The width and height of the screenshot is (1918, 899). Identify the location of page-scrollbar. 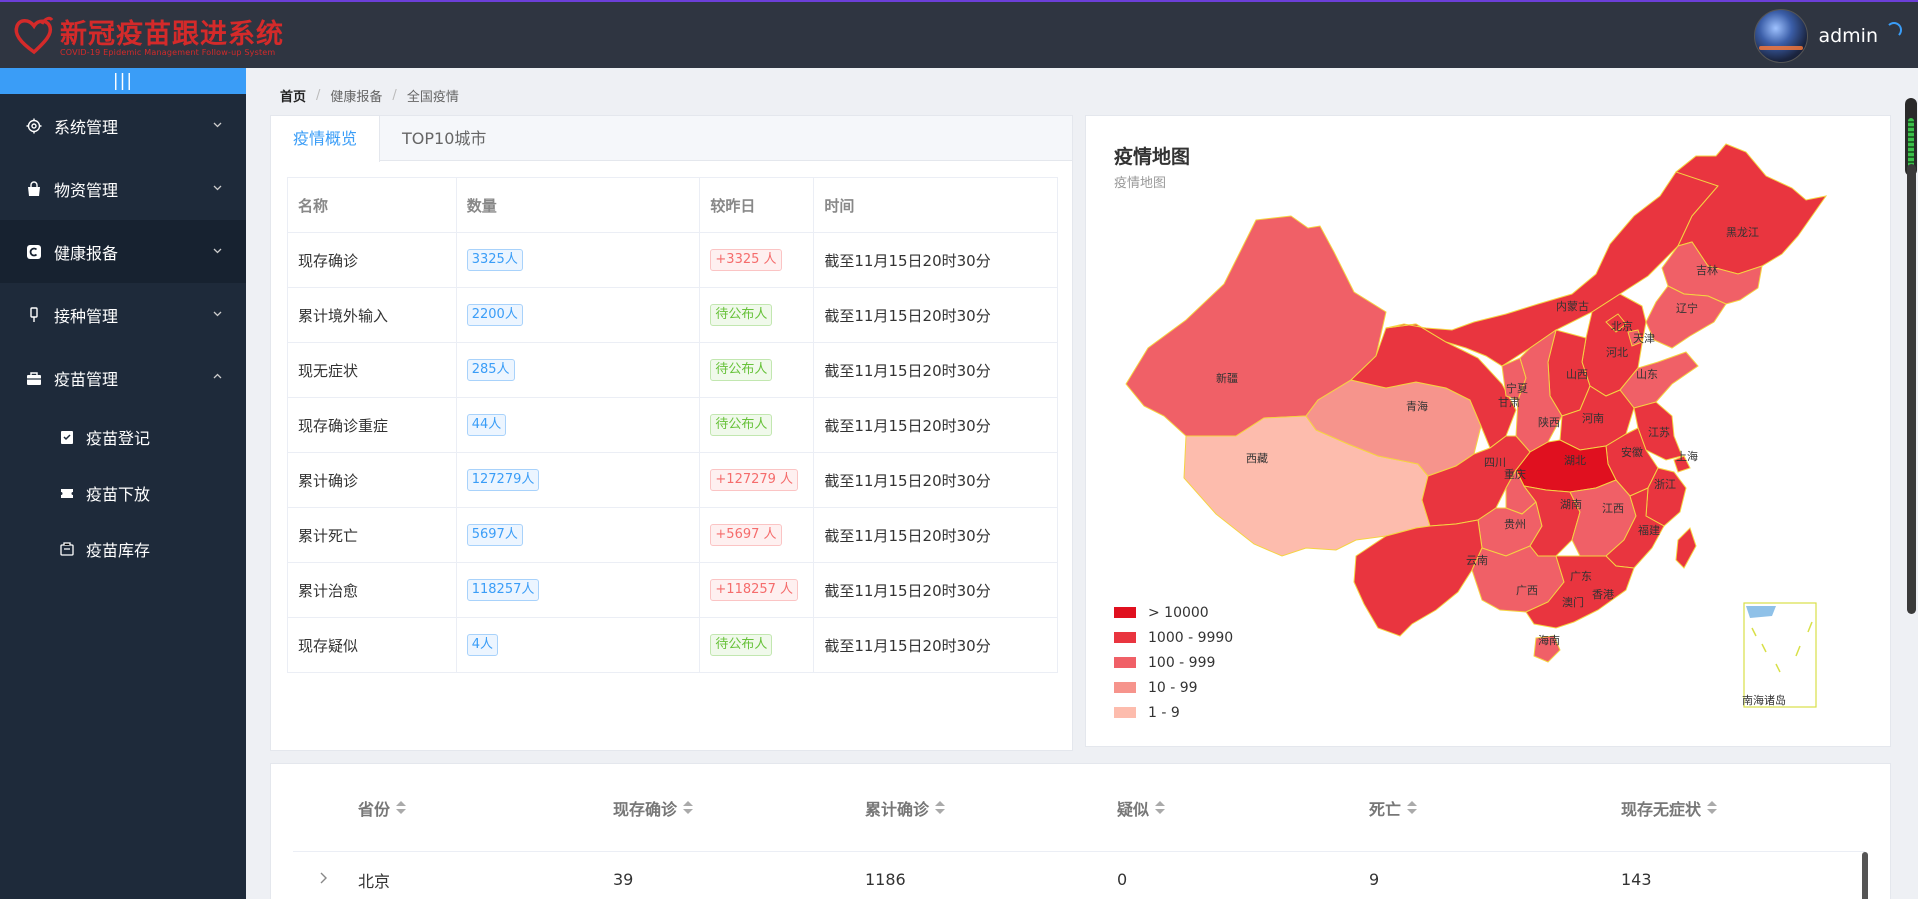
(1910, 483).